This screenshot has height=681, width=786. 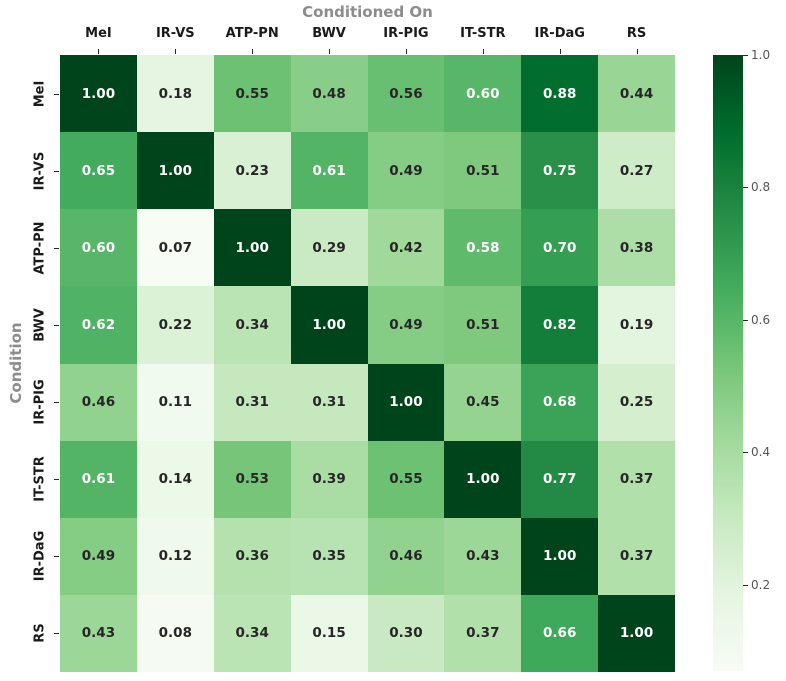 What do you see at coordinates (560, 633) in the screenshot?
I see `heatmap-cell: 0.66` at bounding box center [560, 633].